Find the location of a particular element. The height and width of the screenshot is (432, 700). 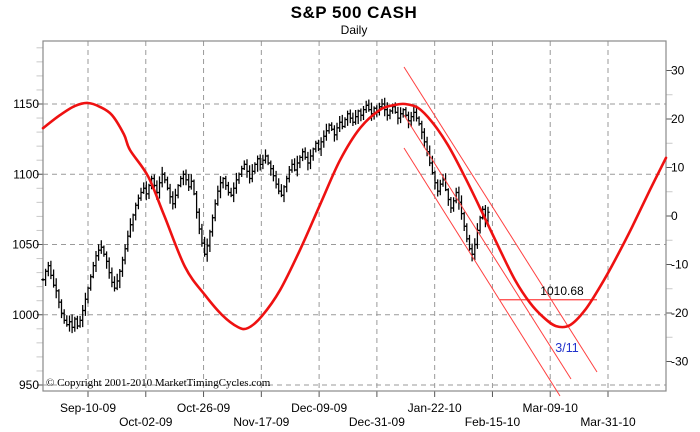

svg-text: -20 is located at coordinates (680, 313).